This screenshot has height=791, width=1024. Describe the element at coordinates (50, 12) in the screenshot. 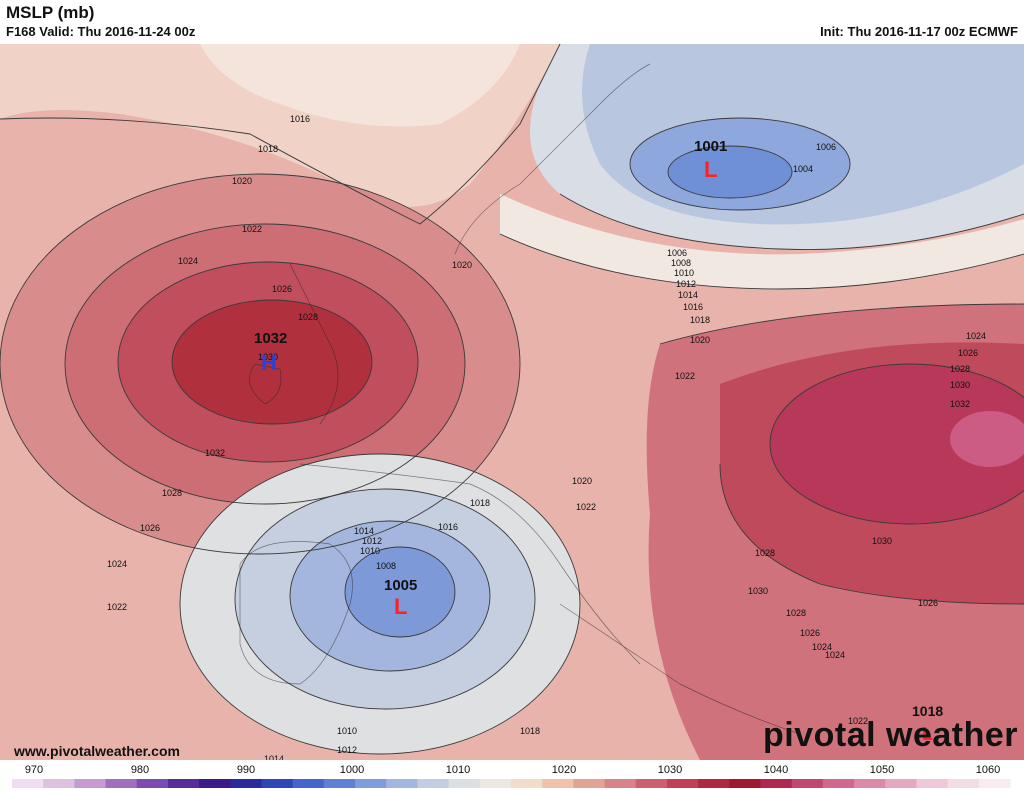

I see `chart-title: MSLP (mb)` at that location.